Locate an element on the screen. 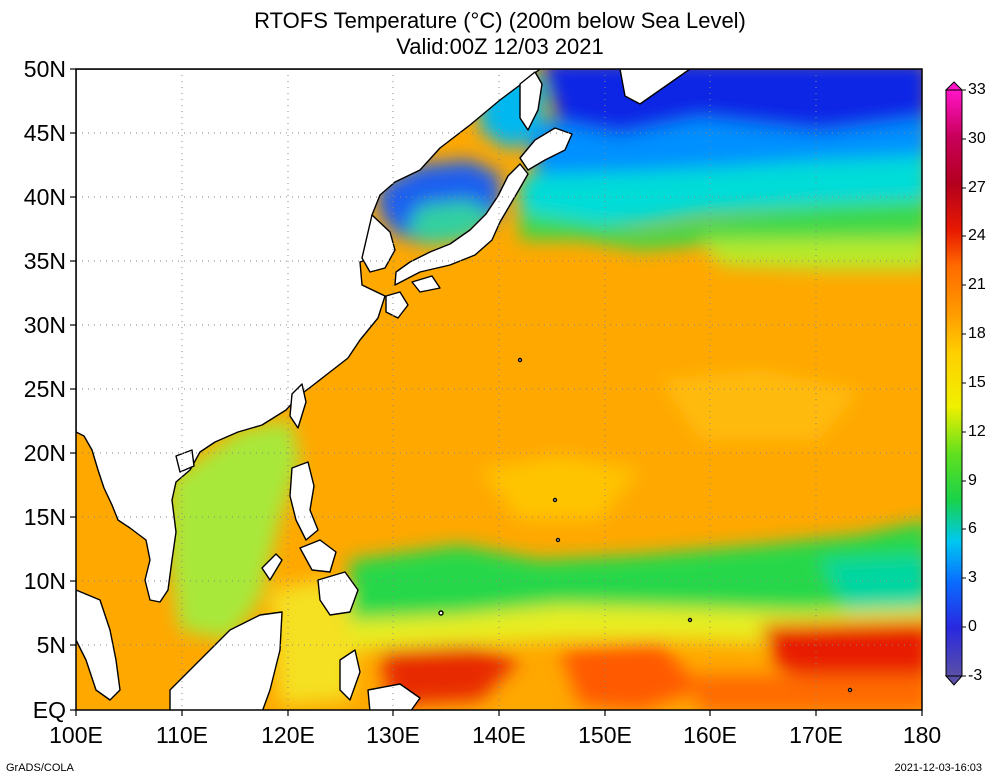 This screenshot has height=779, width=1000. new-guinea is located at coordinates (394, 696).